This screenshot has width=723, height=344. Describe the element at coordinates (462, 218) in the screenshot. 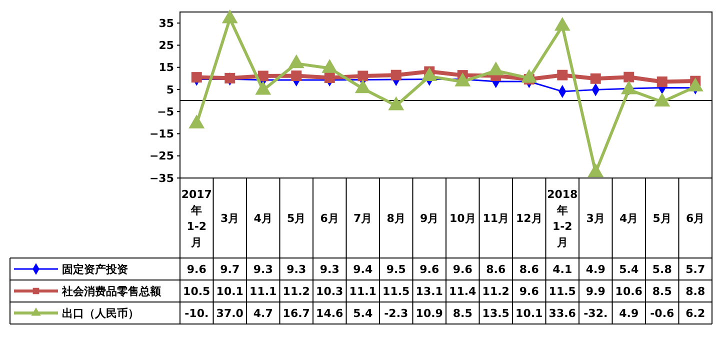

I see `x-tick-label: 10月` at that location.